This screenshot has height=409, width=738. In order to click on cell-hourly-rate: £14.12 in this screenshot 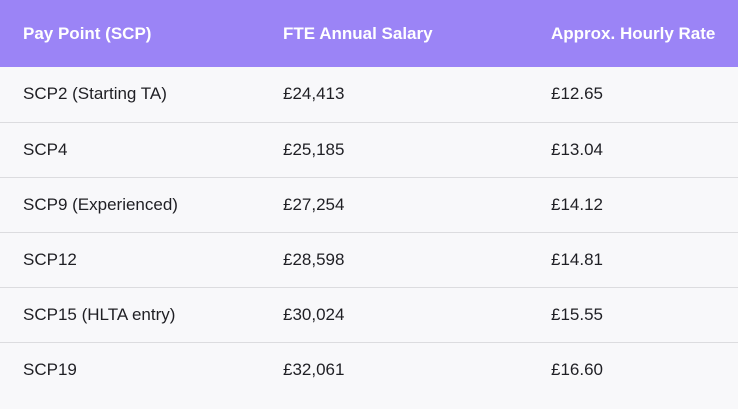, I will do `click(577, 204)`.